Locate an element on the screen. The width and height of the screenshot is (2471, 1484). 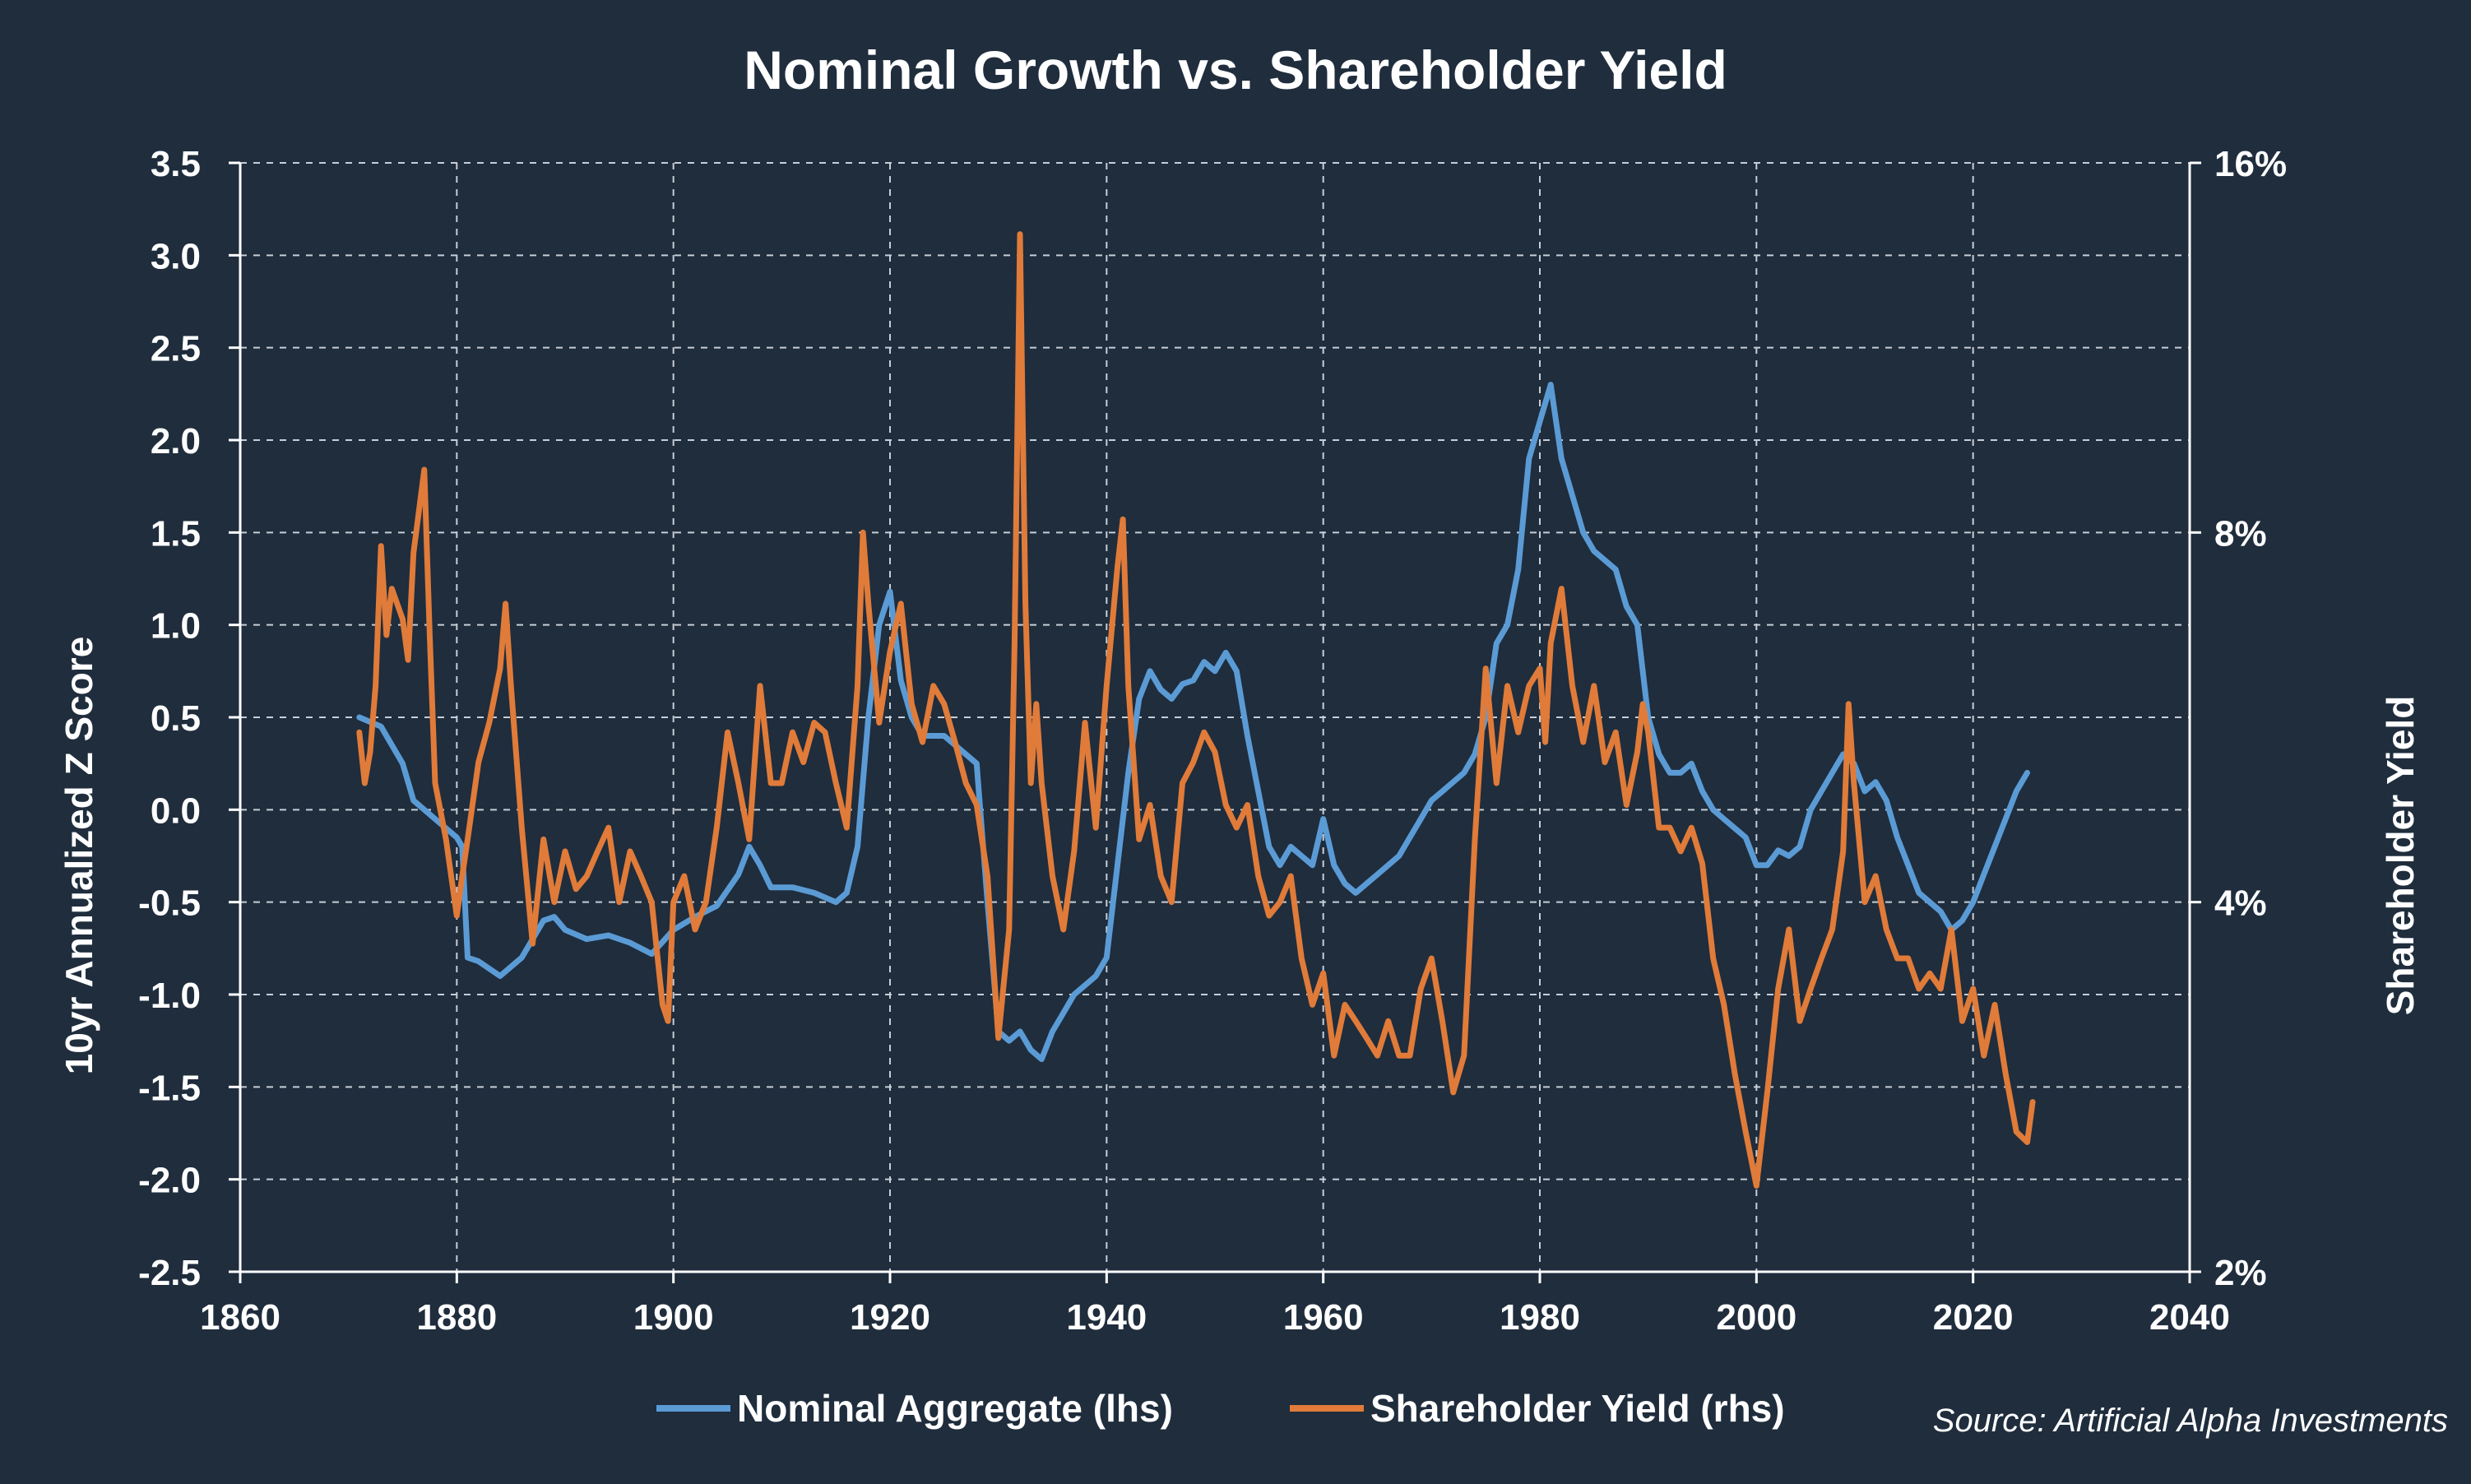
x-tick-label: 2040 is located at coordinates (2189, 1317).